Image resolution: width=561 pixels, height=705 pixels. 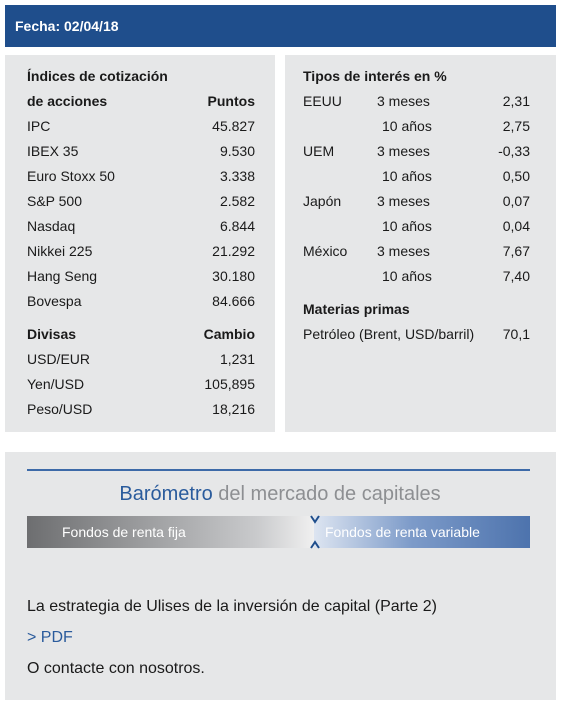 I want to click on divider, so click(x=278, y=470).